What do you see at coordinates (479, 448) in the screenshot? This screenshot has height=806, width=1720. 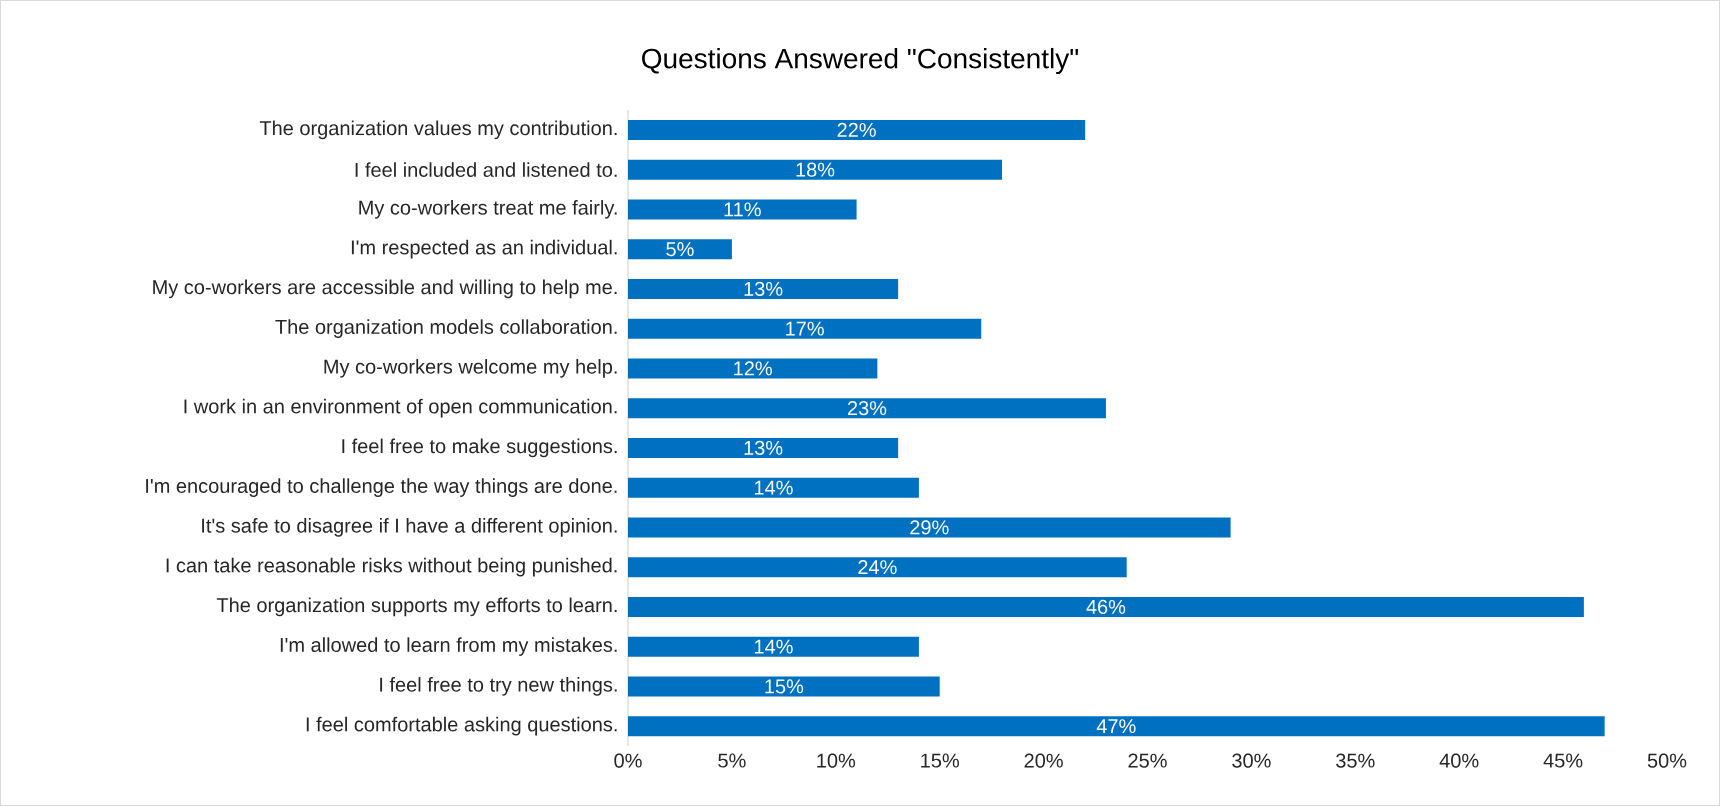 I see `y-tick-label: I feel free to make suggestions.` at bounding box center [479, 448].